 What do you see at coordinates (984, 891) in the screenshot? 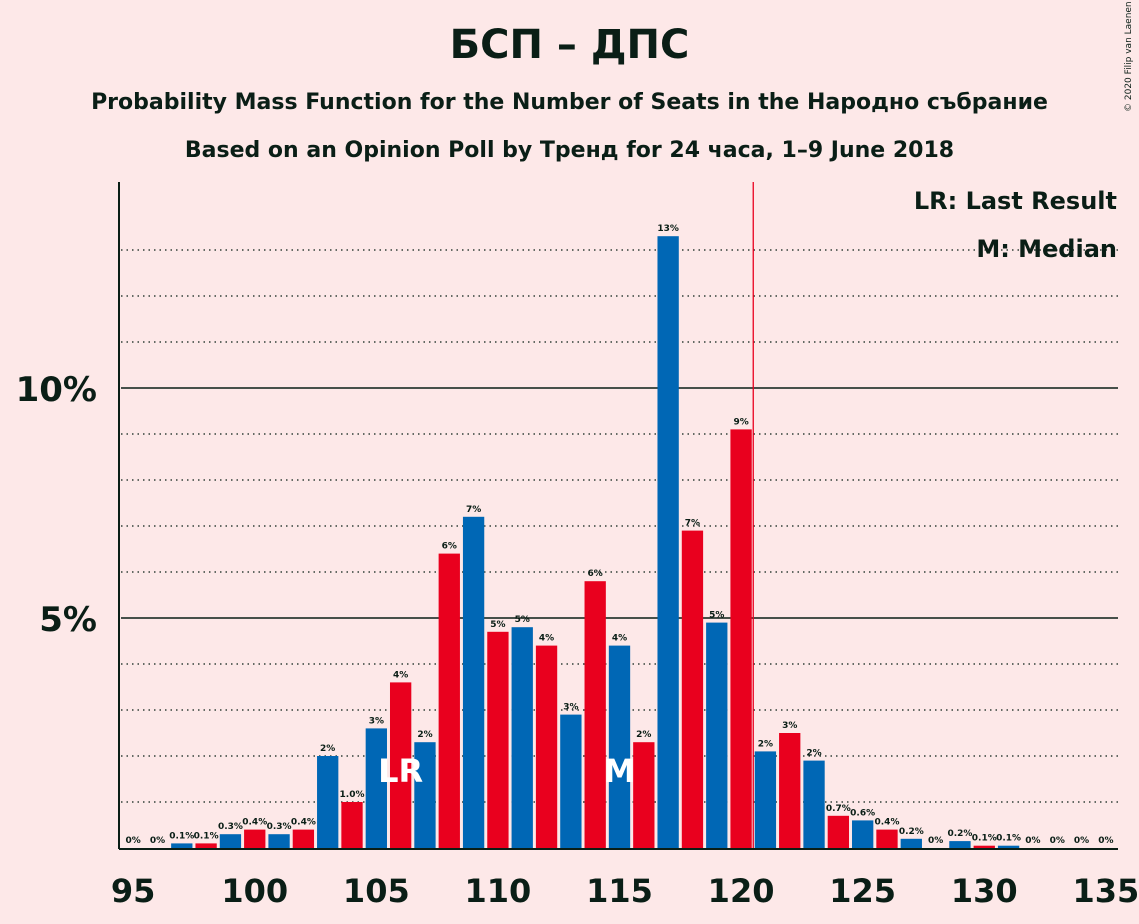
I see `x-tick-label: 130` at bounding box center [984, 891].